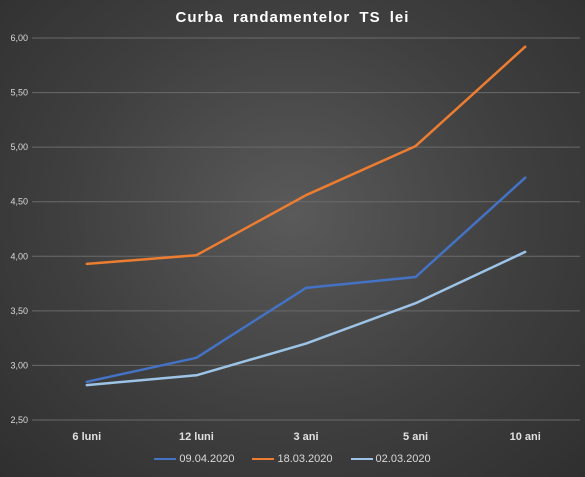 The height and width of the screenshot is (477, 585). What do you see at coordinates (19, 365) in the screenshot?
I see `y-tick-label-1: 3,00` at bounding box center [19, 365].